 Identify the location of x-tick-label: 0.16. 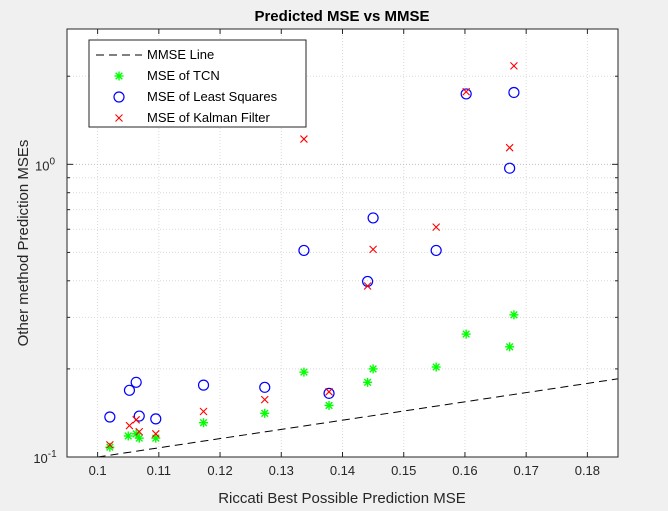
(464, 470).